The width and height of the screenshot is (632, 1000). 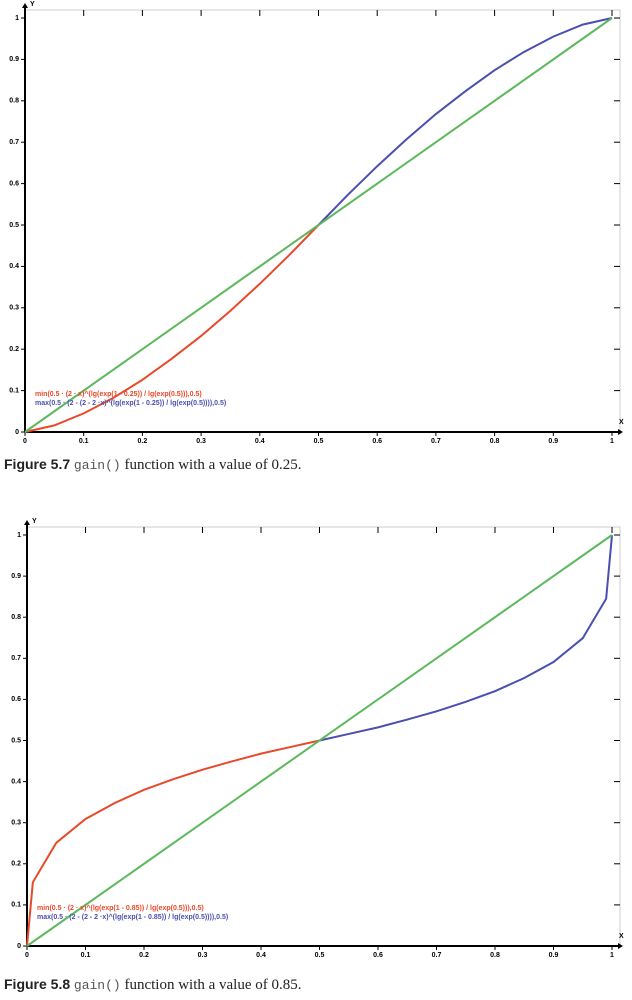 What do you see at coordinates (37, 464) in the screenshot?
I see `figure-label: Figure 5.7` at bounding box center [37, 464].